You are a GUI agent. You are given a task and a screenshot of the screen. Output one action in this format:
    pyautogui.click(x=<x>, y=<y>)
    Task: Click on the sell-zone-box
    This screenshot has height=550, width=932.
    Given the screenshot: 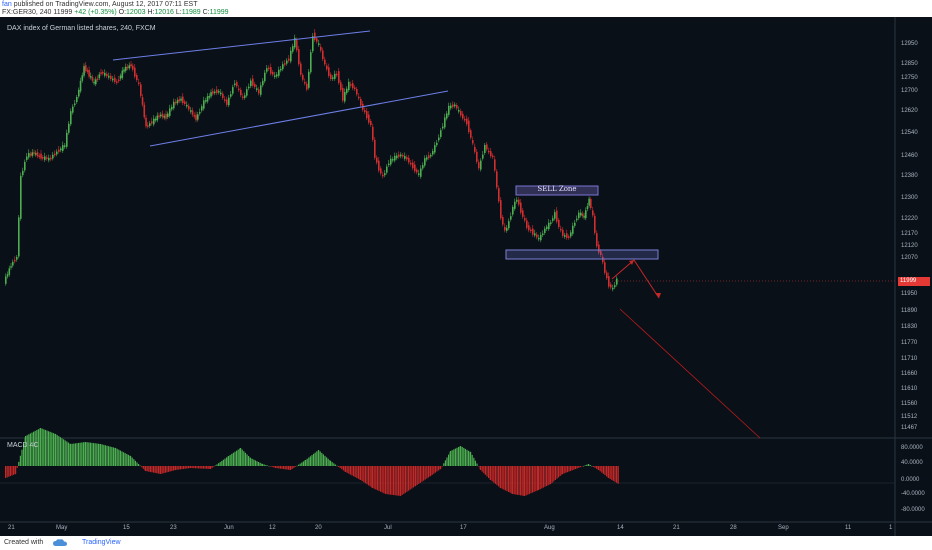 What is the action you would take?
    pyautogui.click(x=557, y=190)
    